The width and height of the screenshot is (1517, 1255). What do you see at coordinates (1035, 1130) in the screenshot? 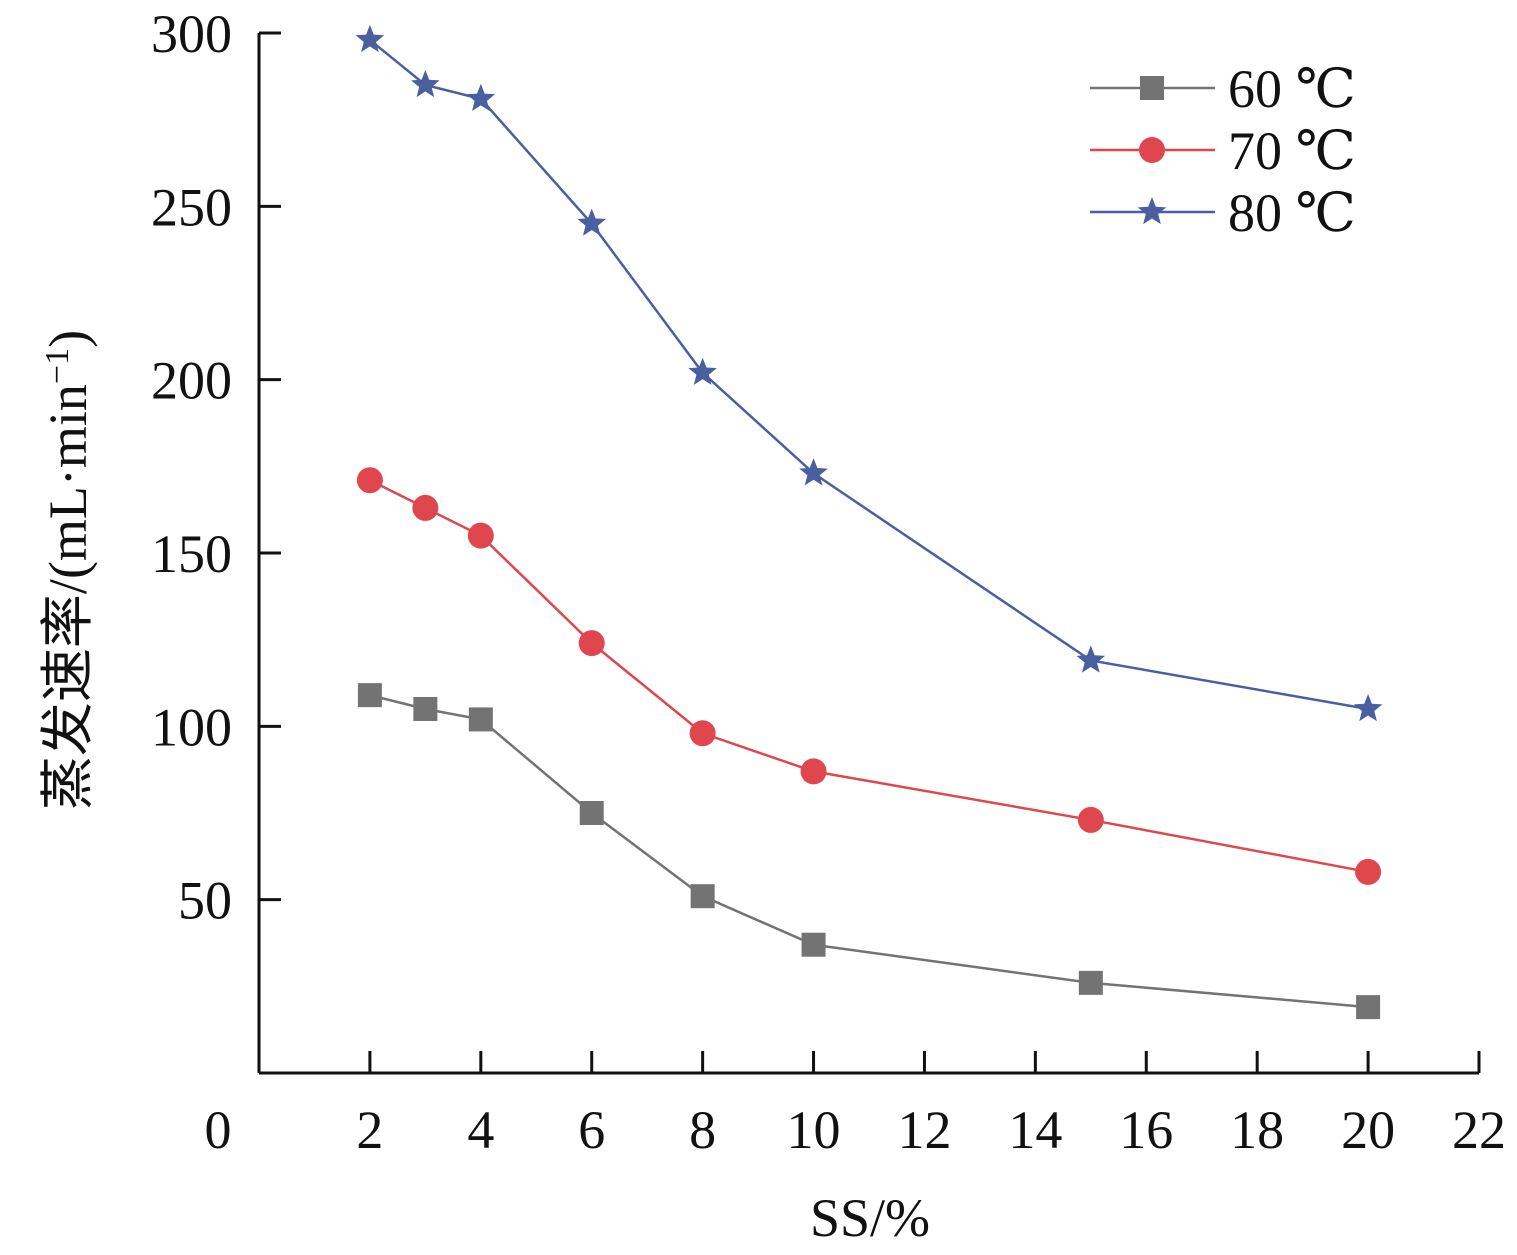
I see `x-tick-label: 14` at bounding box center [1035, 1130].